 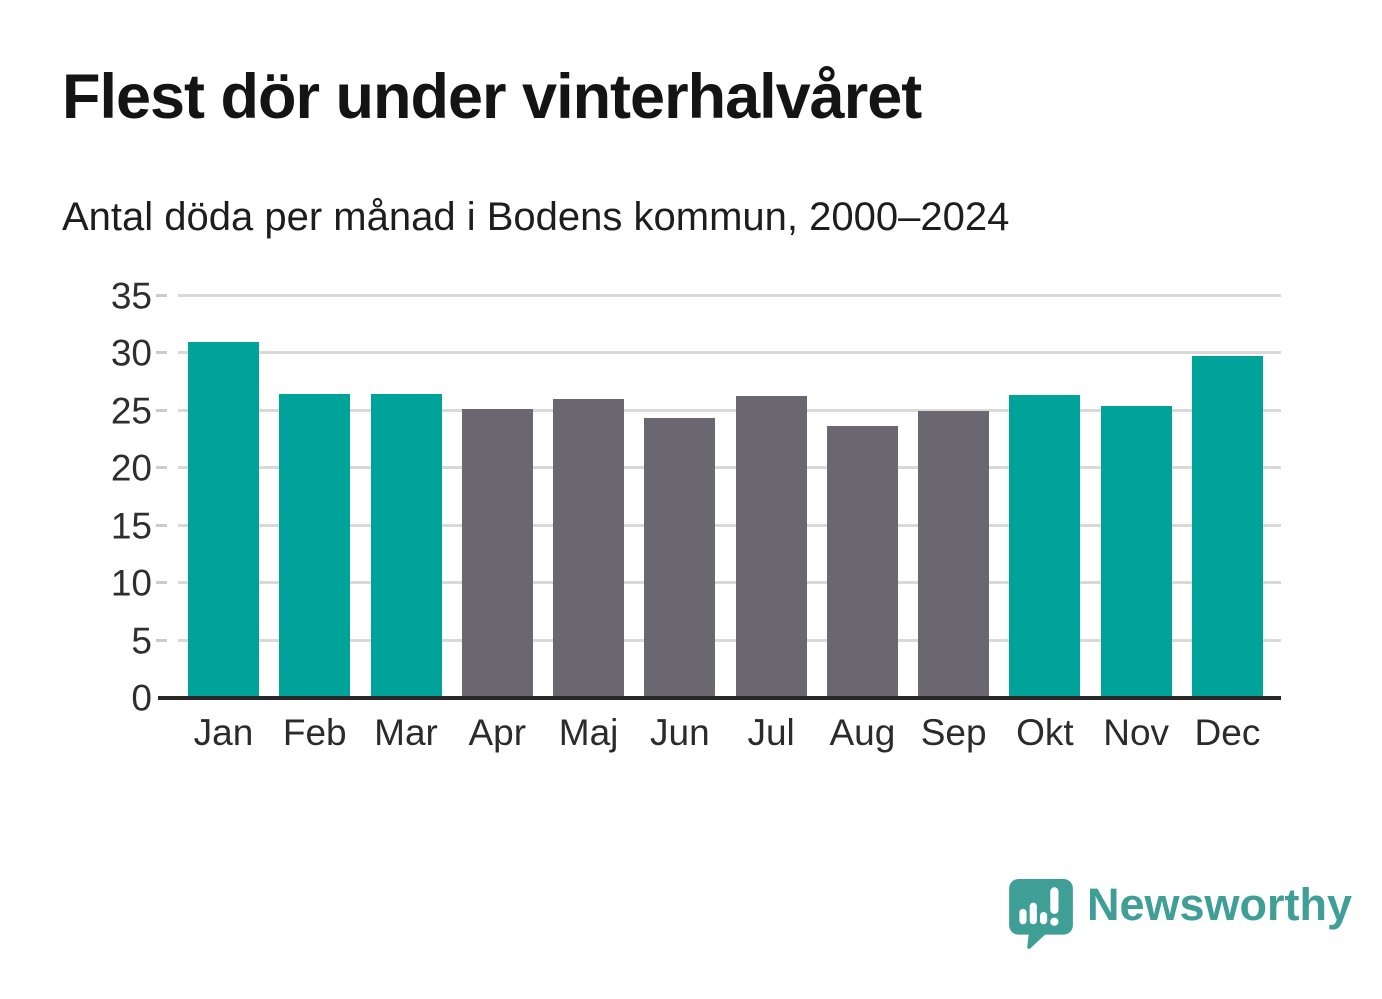 I want to click on y-axis-label-5: 5, so click(x=141, y=641).